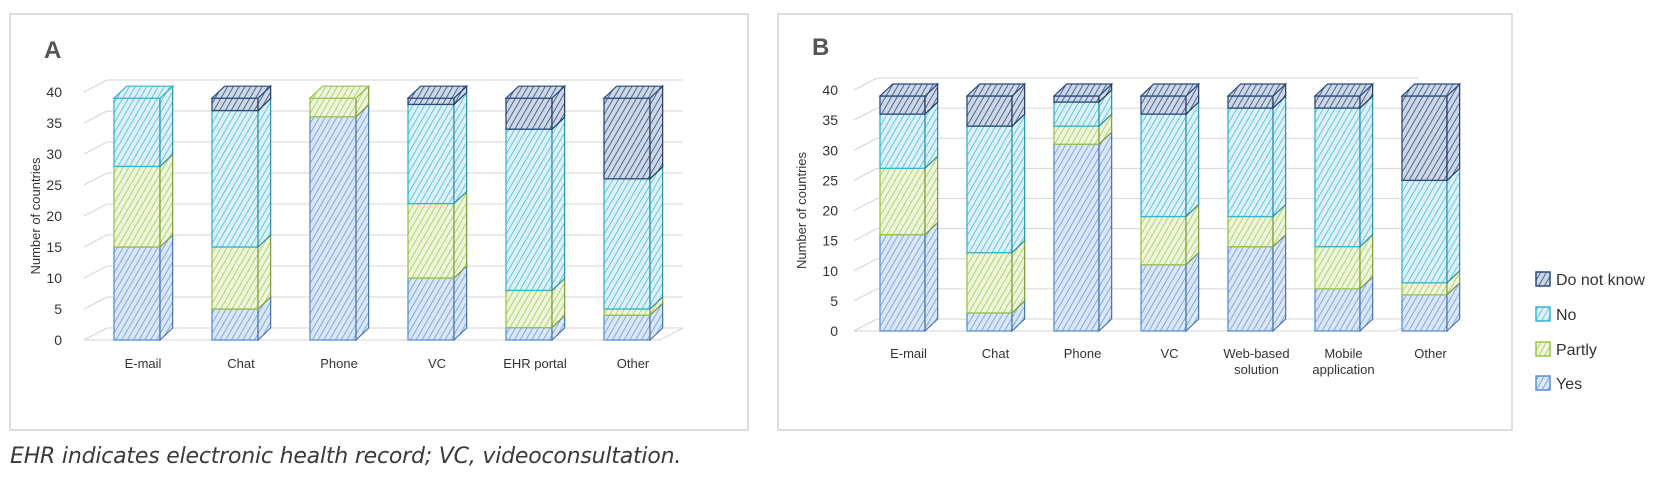 This screenshot has height=486, width=1664. What do you see at coordinates (830, 180) in the screenshot?
I see `y-tick-label: 25` at bounding box center [830, 180].